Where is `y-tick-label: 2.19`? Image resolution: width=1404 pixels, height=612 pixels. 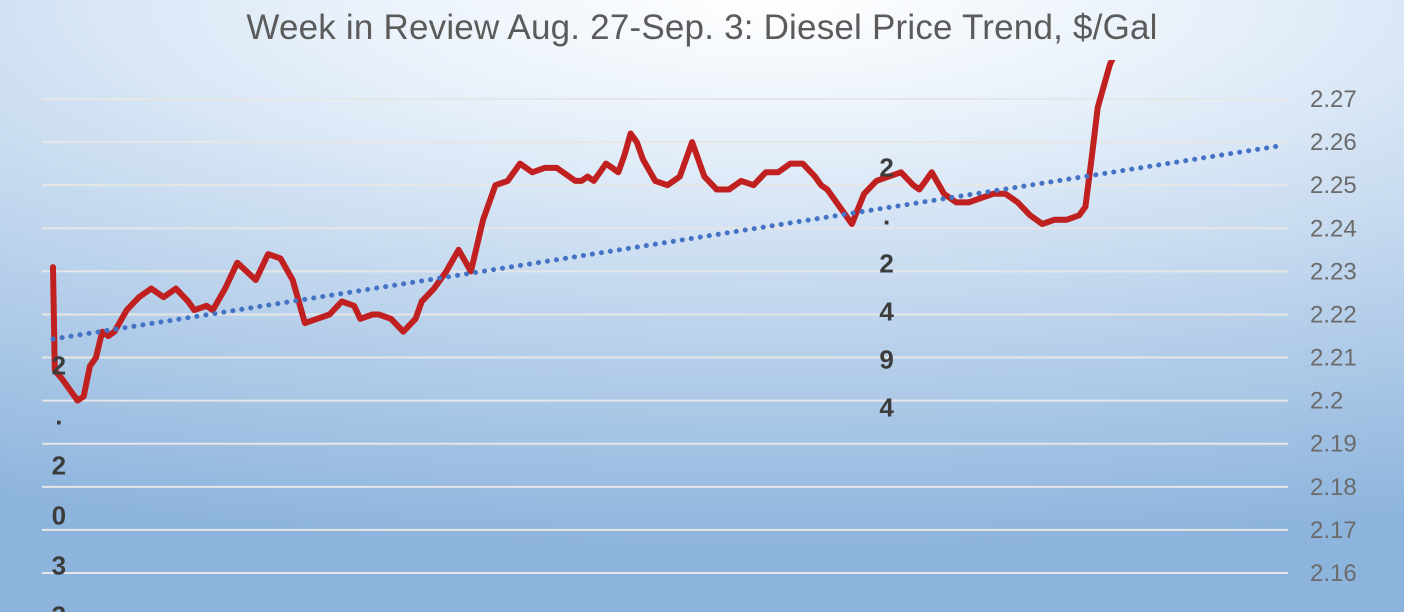
y-tick-label: 2.19 is located at coordinates (1333, 444).